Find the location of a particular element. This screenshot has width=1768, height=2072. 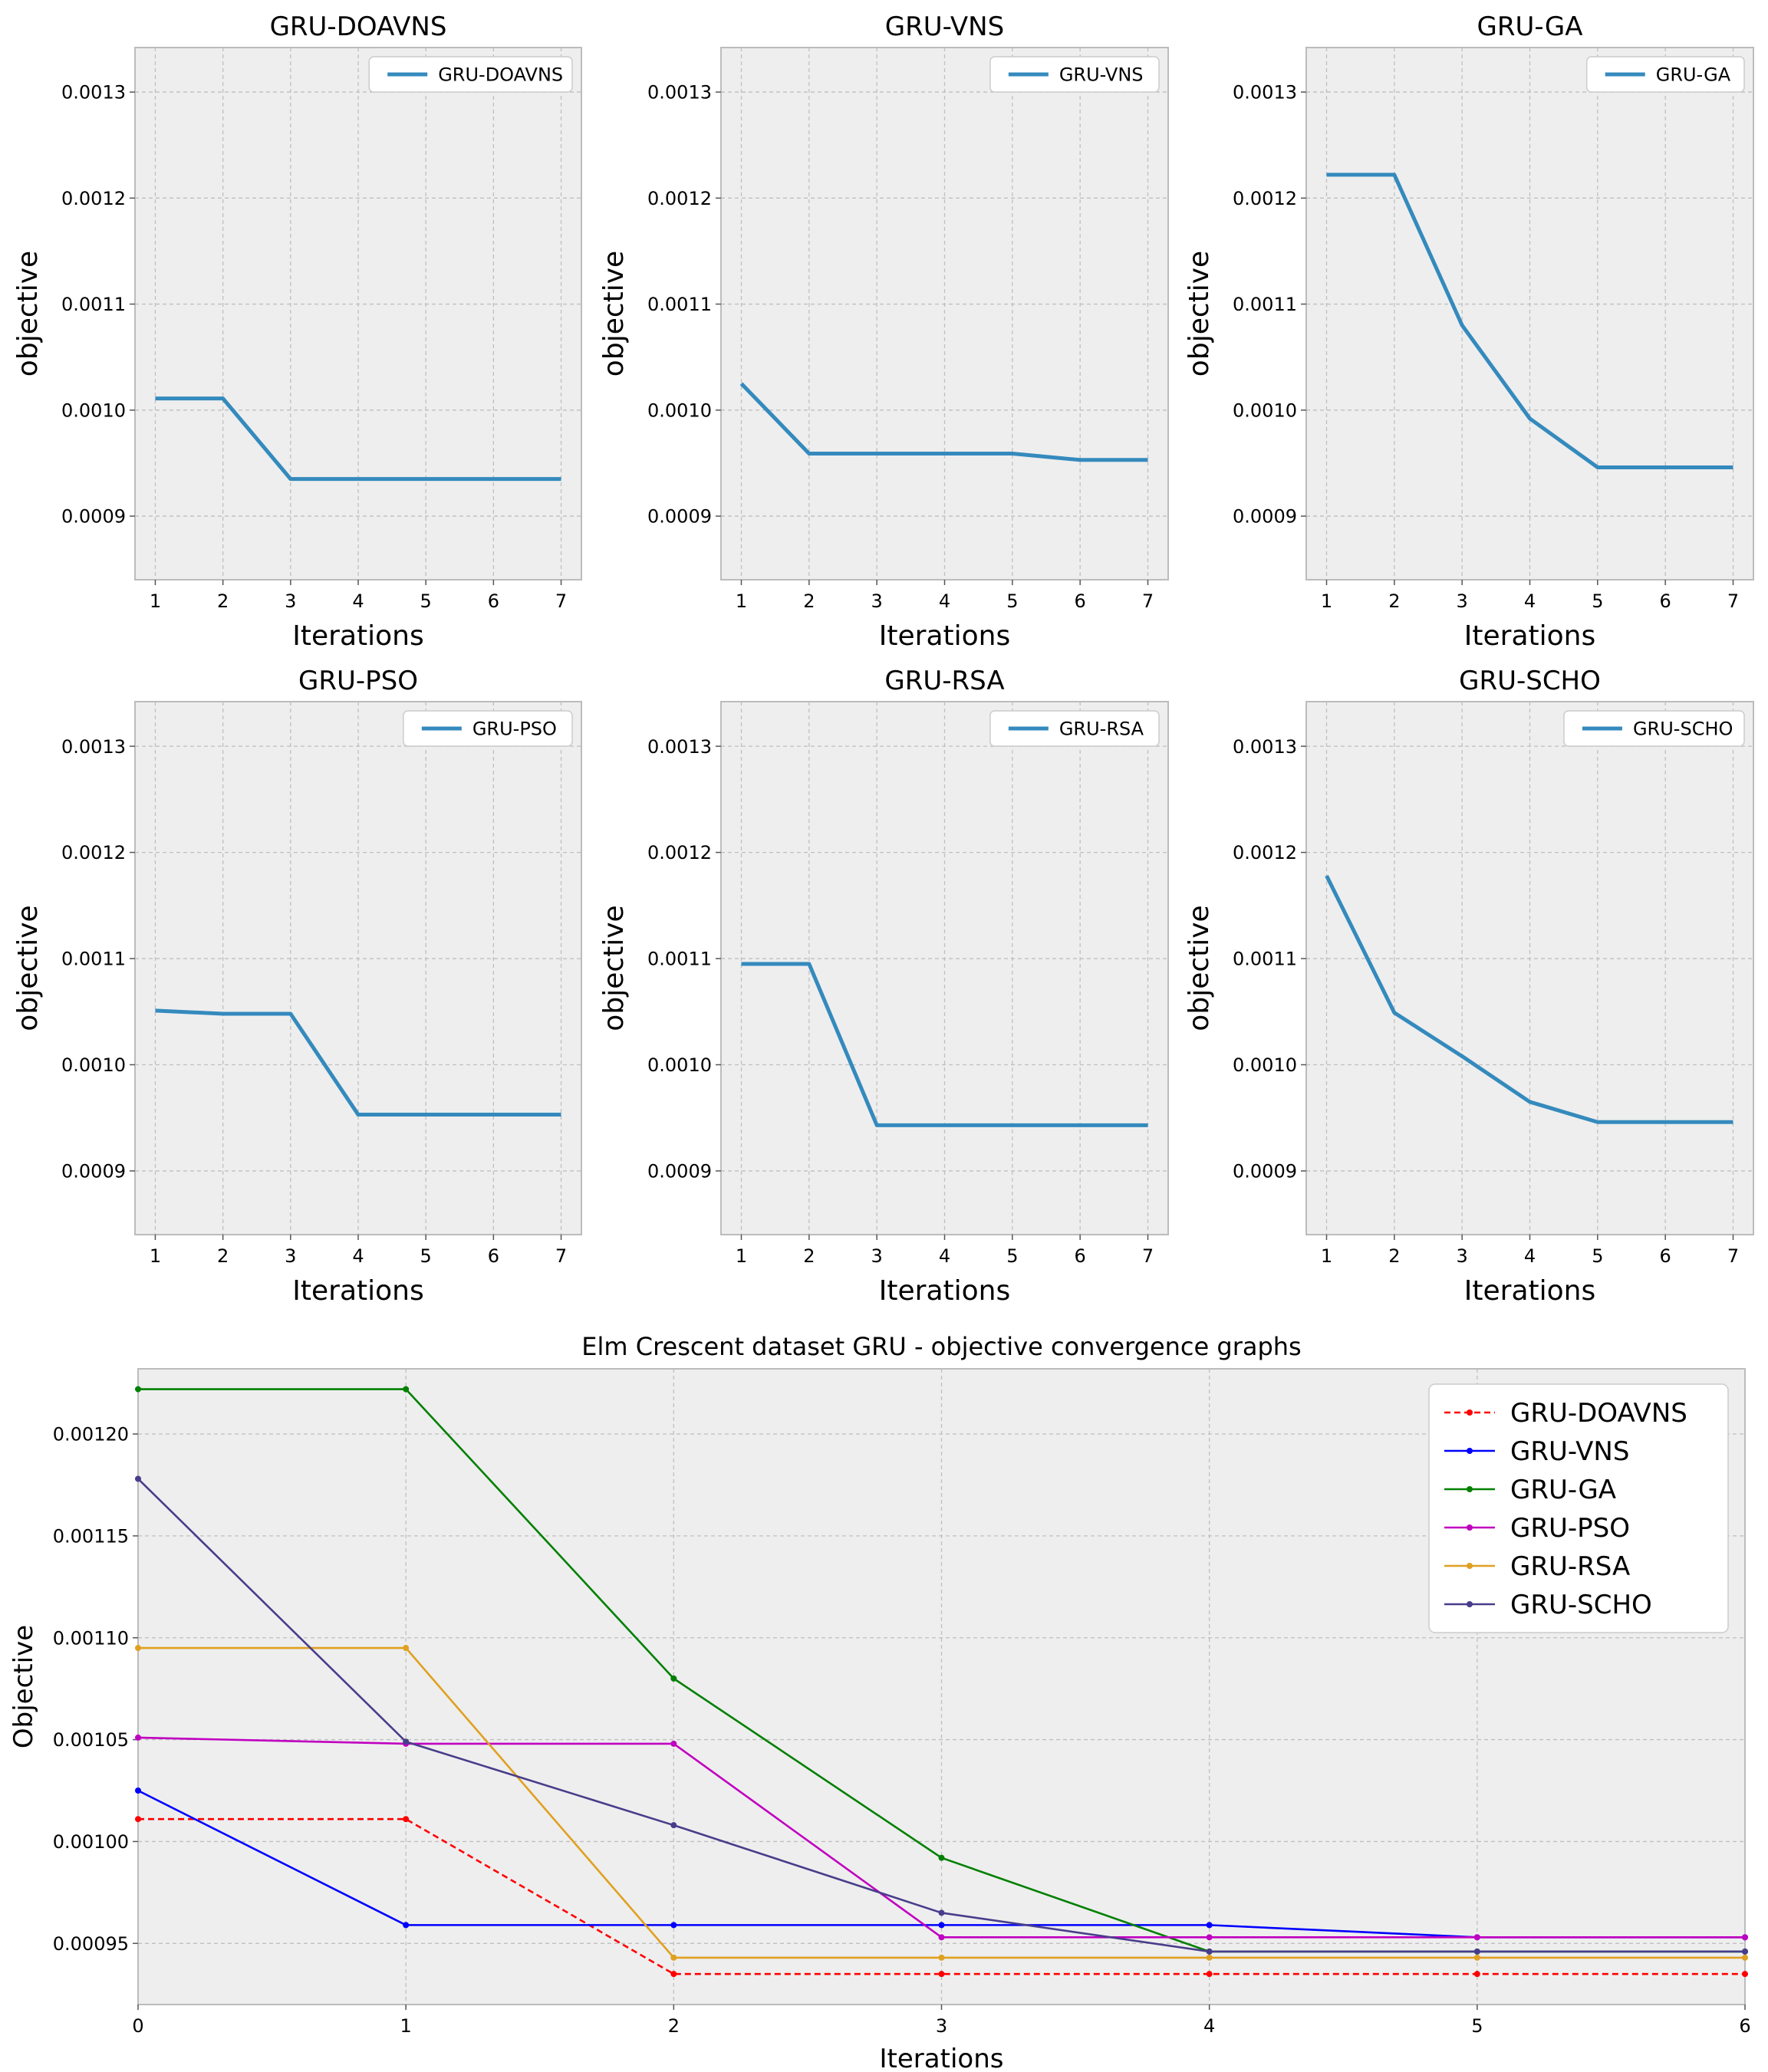

legend: GRU-VNS is located at coordinates (1074, 74).